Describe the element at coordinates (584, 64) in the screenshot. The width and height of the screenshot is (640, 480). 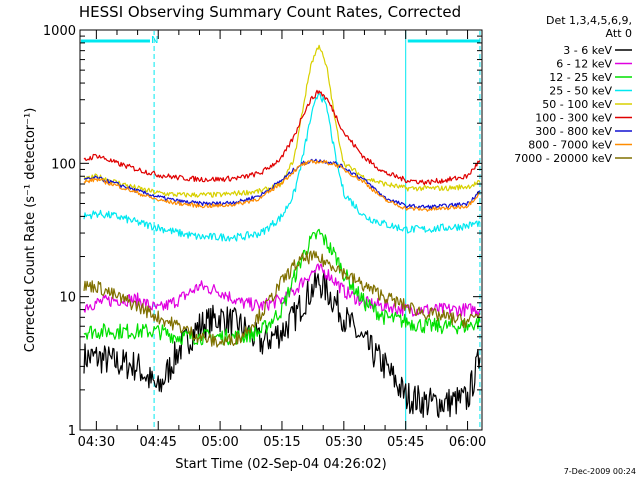
I see `legend-label-1: 6 - 12 keV` at that location.